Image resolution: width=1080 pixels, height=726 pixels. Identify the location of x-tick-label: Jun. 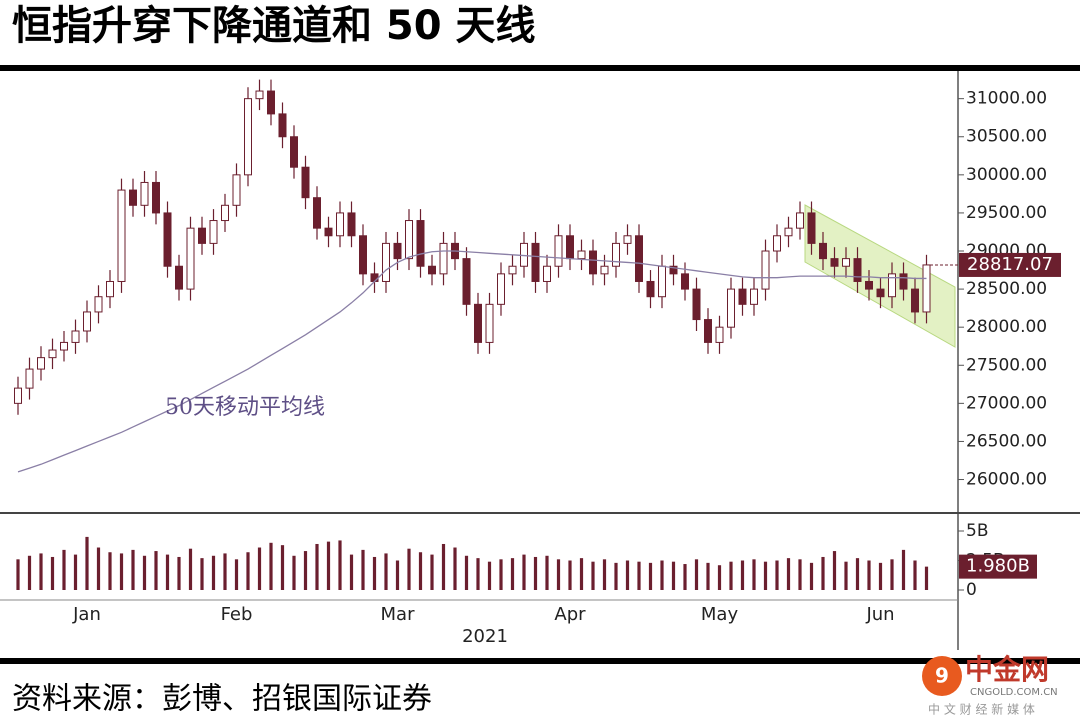
(879, 614).